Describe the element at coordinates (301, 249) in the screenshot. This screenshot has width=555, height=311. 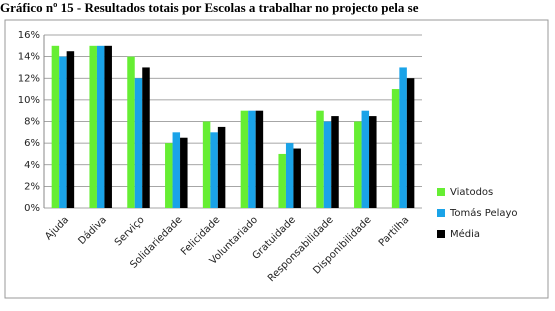
I see `x-tick-label: Responsabilidade` at that location.